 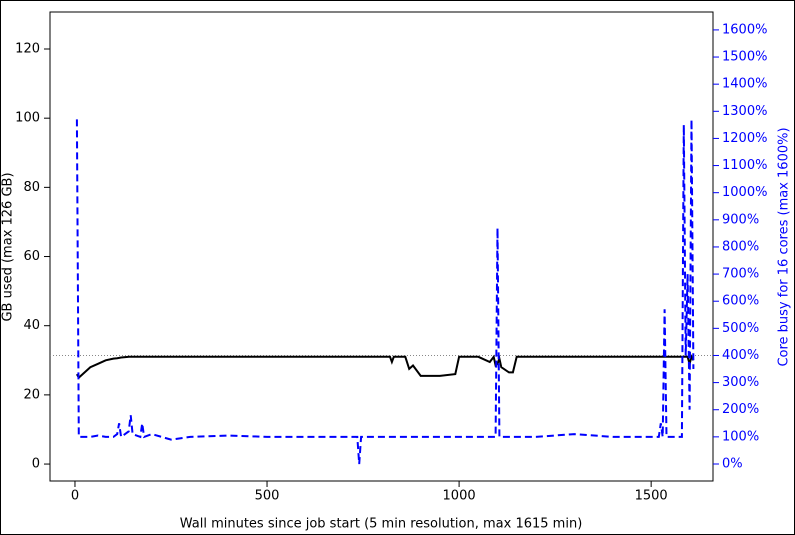 I want to click on y2-tick-label: 1400%, so click(x=744, y=84).